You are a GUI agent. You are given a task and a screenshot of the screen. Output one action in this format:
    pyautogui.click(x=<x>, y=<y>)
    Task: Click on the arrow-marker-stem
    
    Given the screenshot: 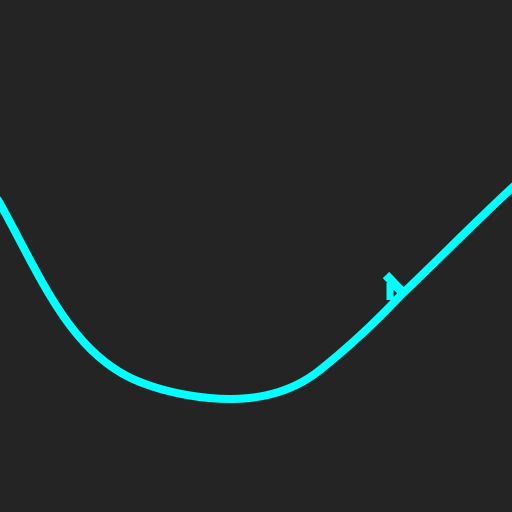 What is the action you would take?
    pyautogui.click(x=395, y=284)
    